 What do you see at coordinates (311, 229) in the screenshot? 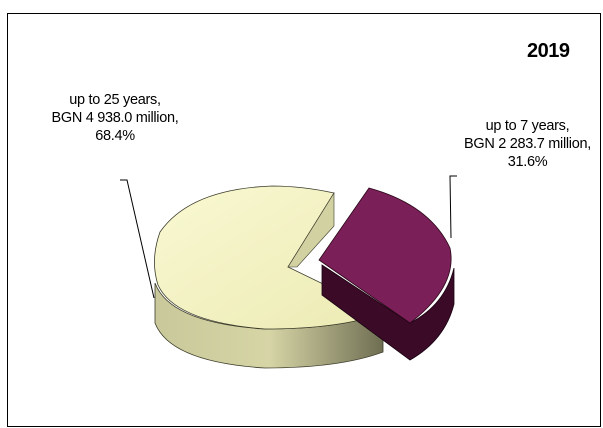
I see `pie-slice-long-cut-face` at bounding box center [311, 229].